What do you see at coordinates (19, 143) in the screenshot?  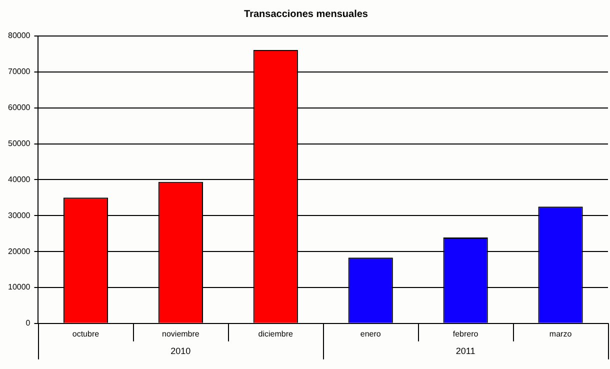 I see `y-tick-label: 50000` at bounding box center [19, 143].